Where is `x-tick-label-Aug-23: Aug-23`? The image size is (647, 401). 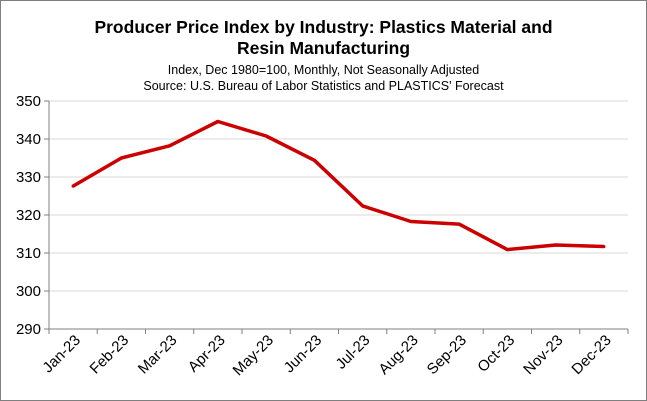
x-tick-label-Aug-23: Aug-23 is located at coordinates (398, 355).